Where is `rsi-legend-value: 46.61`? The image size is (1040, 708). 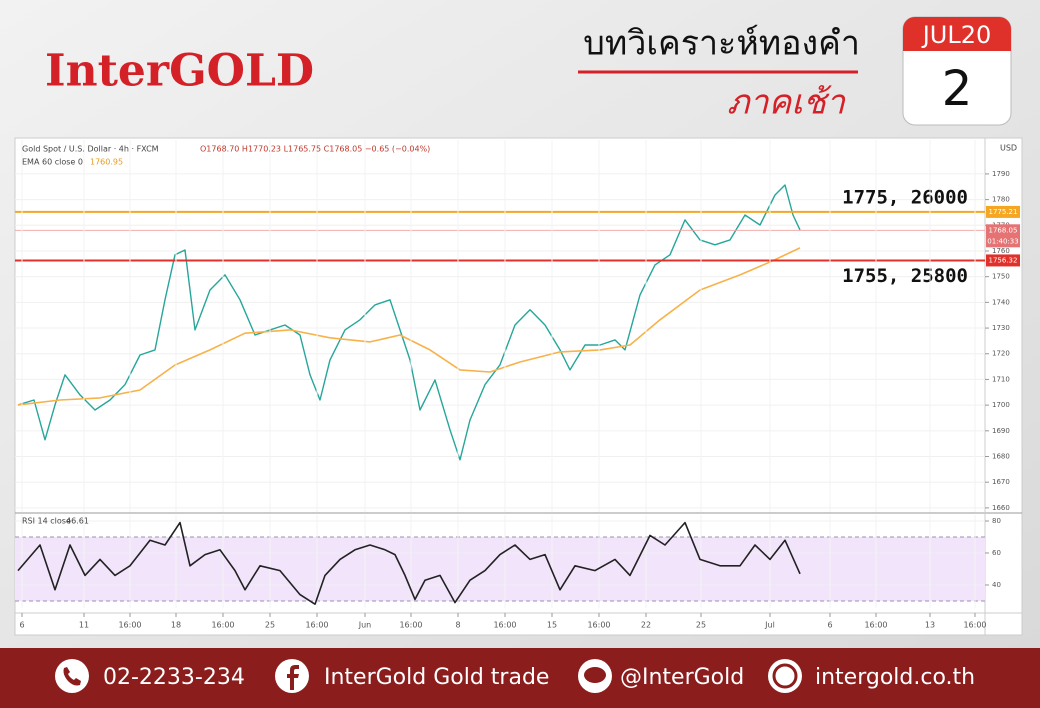
rsi-legend-value: 46.61 is located at coordinates (77, 521).